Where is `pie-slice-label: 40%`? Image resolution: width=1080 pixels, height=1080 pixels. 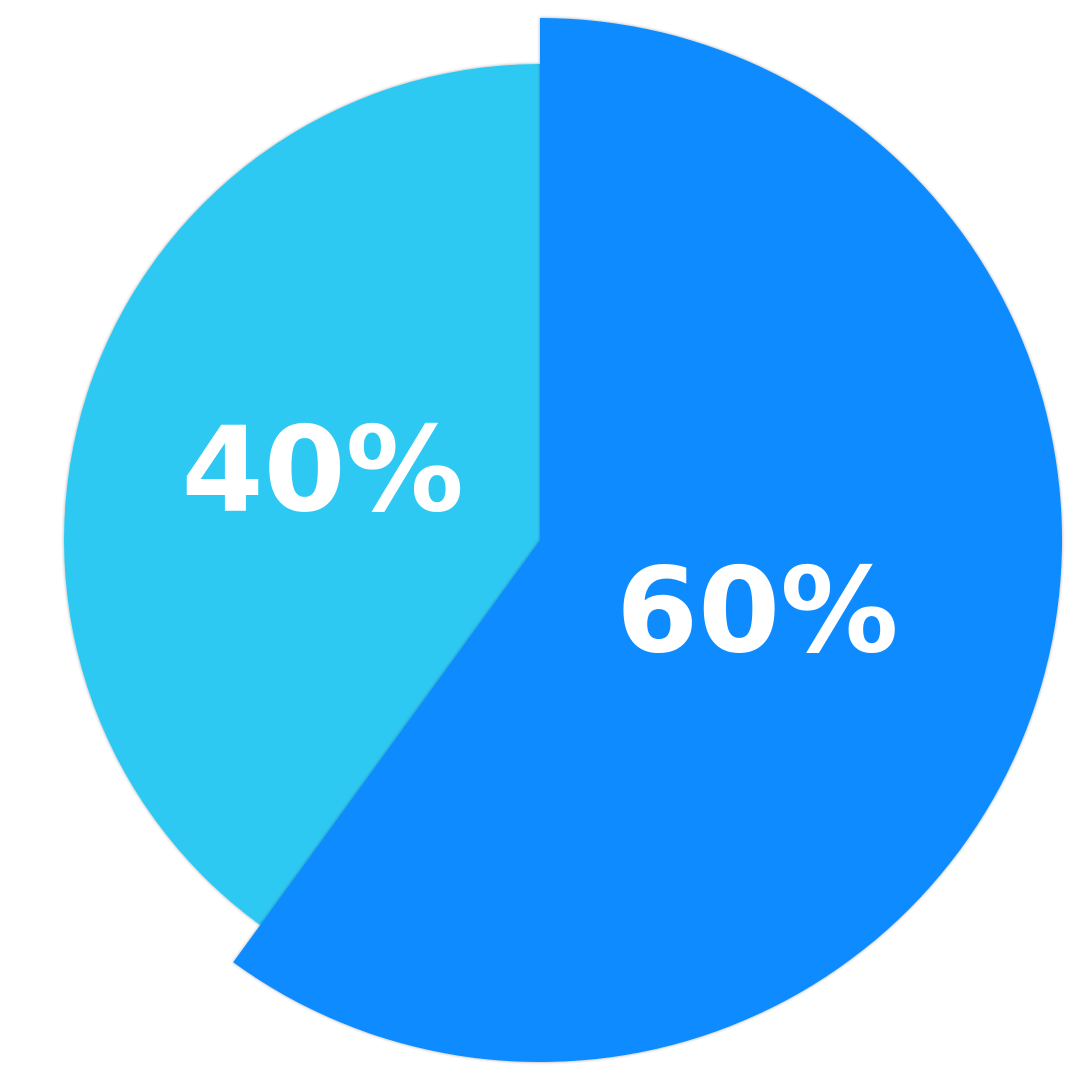
pie-slice-label: 40% is located at coordinates (322, 469).